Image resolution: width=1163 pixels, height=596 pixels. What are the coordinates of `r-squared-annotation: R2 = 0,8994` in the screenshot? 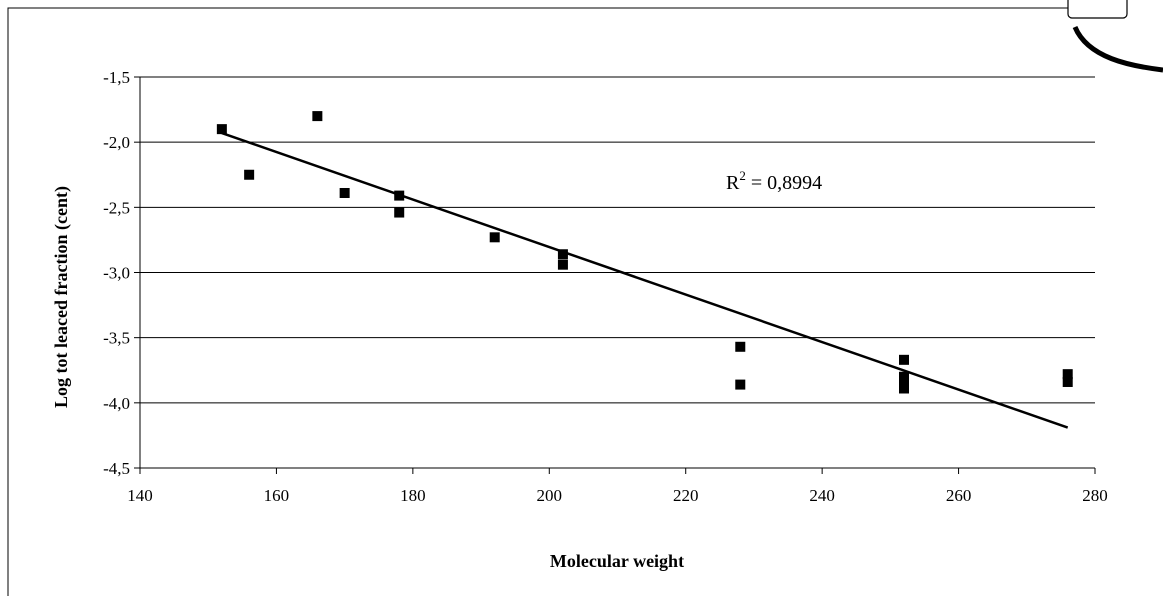 It's located at (774, 181).